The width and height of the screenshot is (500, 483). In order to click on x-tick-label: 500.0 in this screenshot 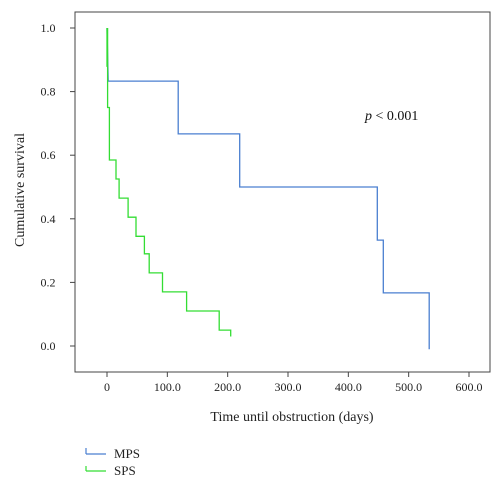, I will do `click(408, 387)`.